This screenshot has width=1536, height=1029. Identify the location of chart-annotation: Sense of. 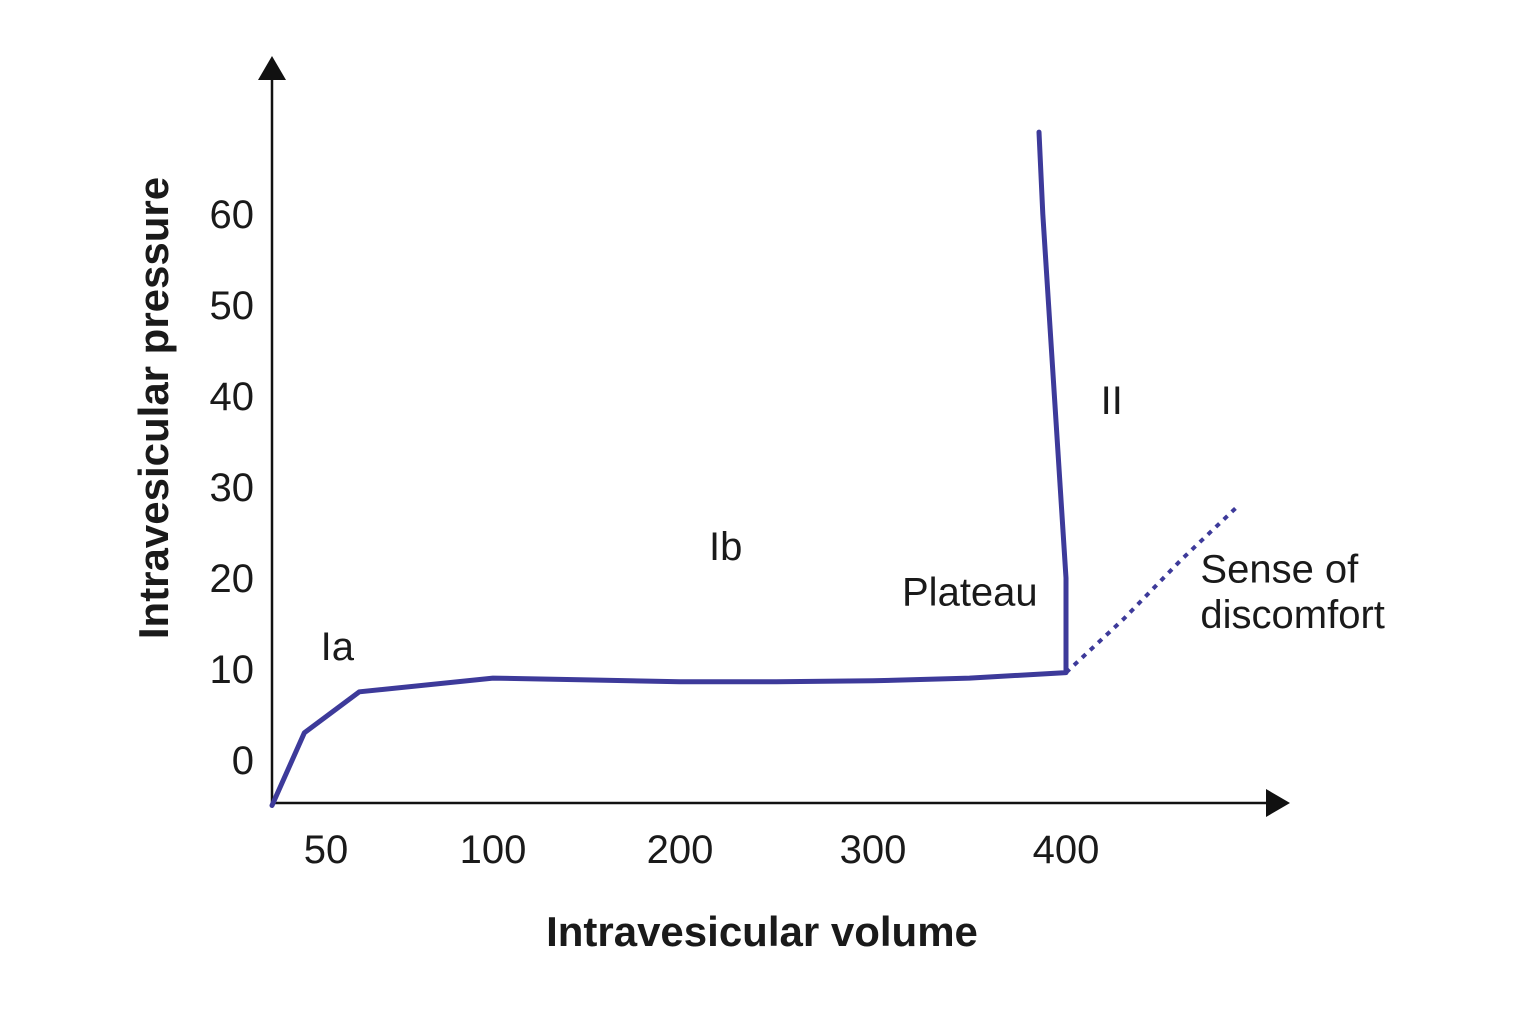
(1279, 570).